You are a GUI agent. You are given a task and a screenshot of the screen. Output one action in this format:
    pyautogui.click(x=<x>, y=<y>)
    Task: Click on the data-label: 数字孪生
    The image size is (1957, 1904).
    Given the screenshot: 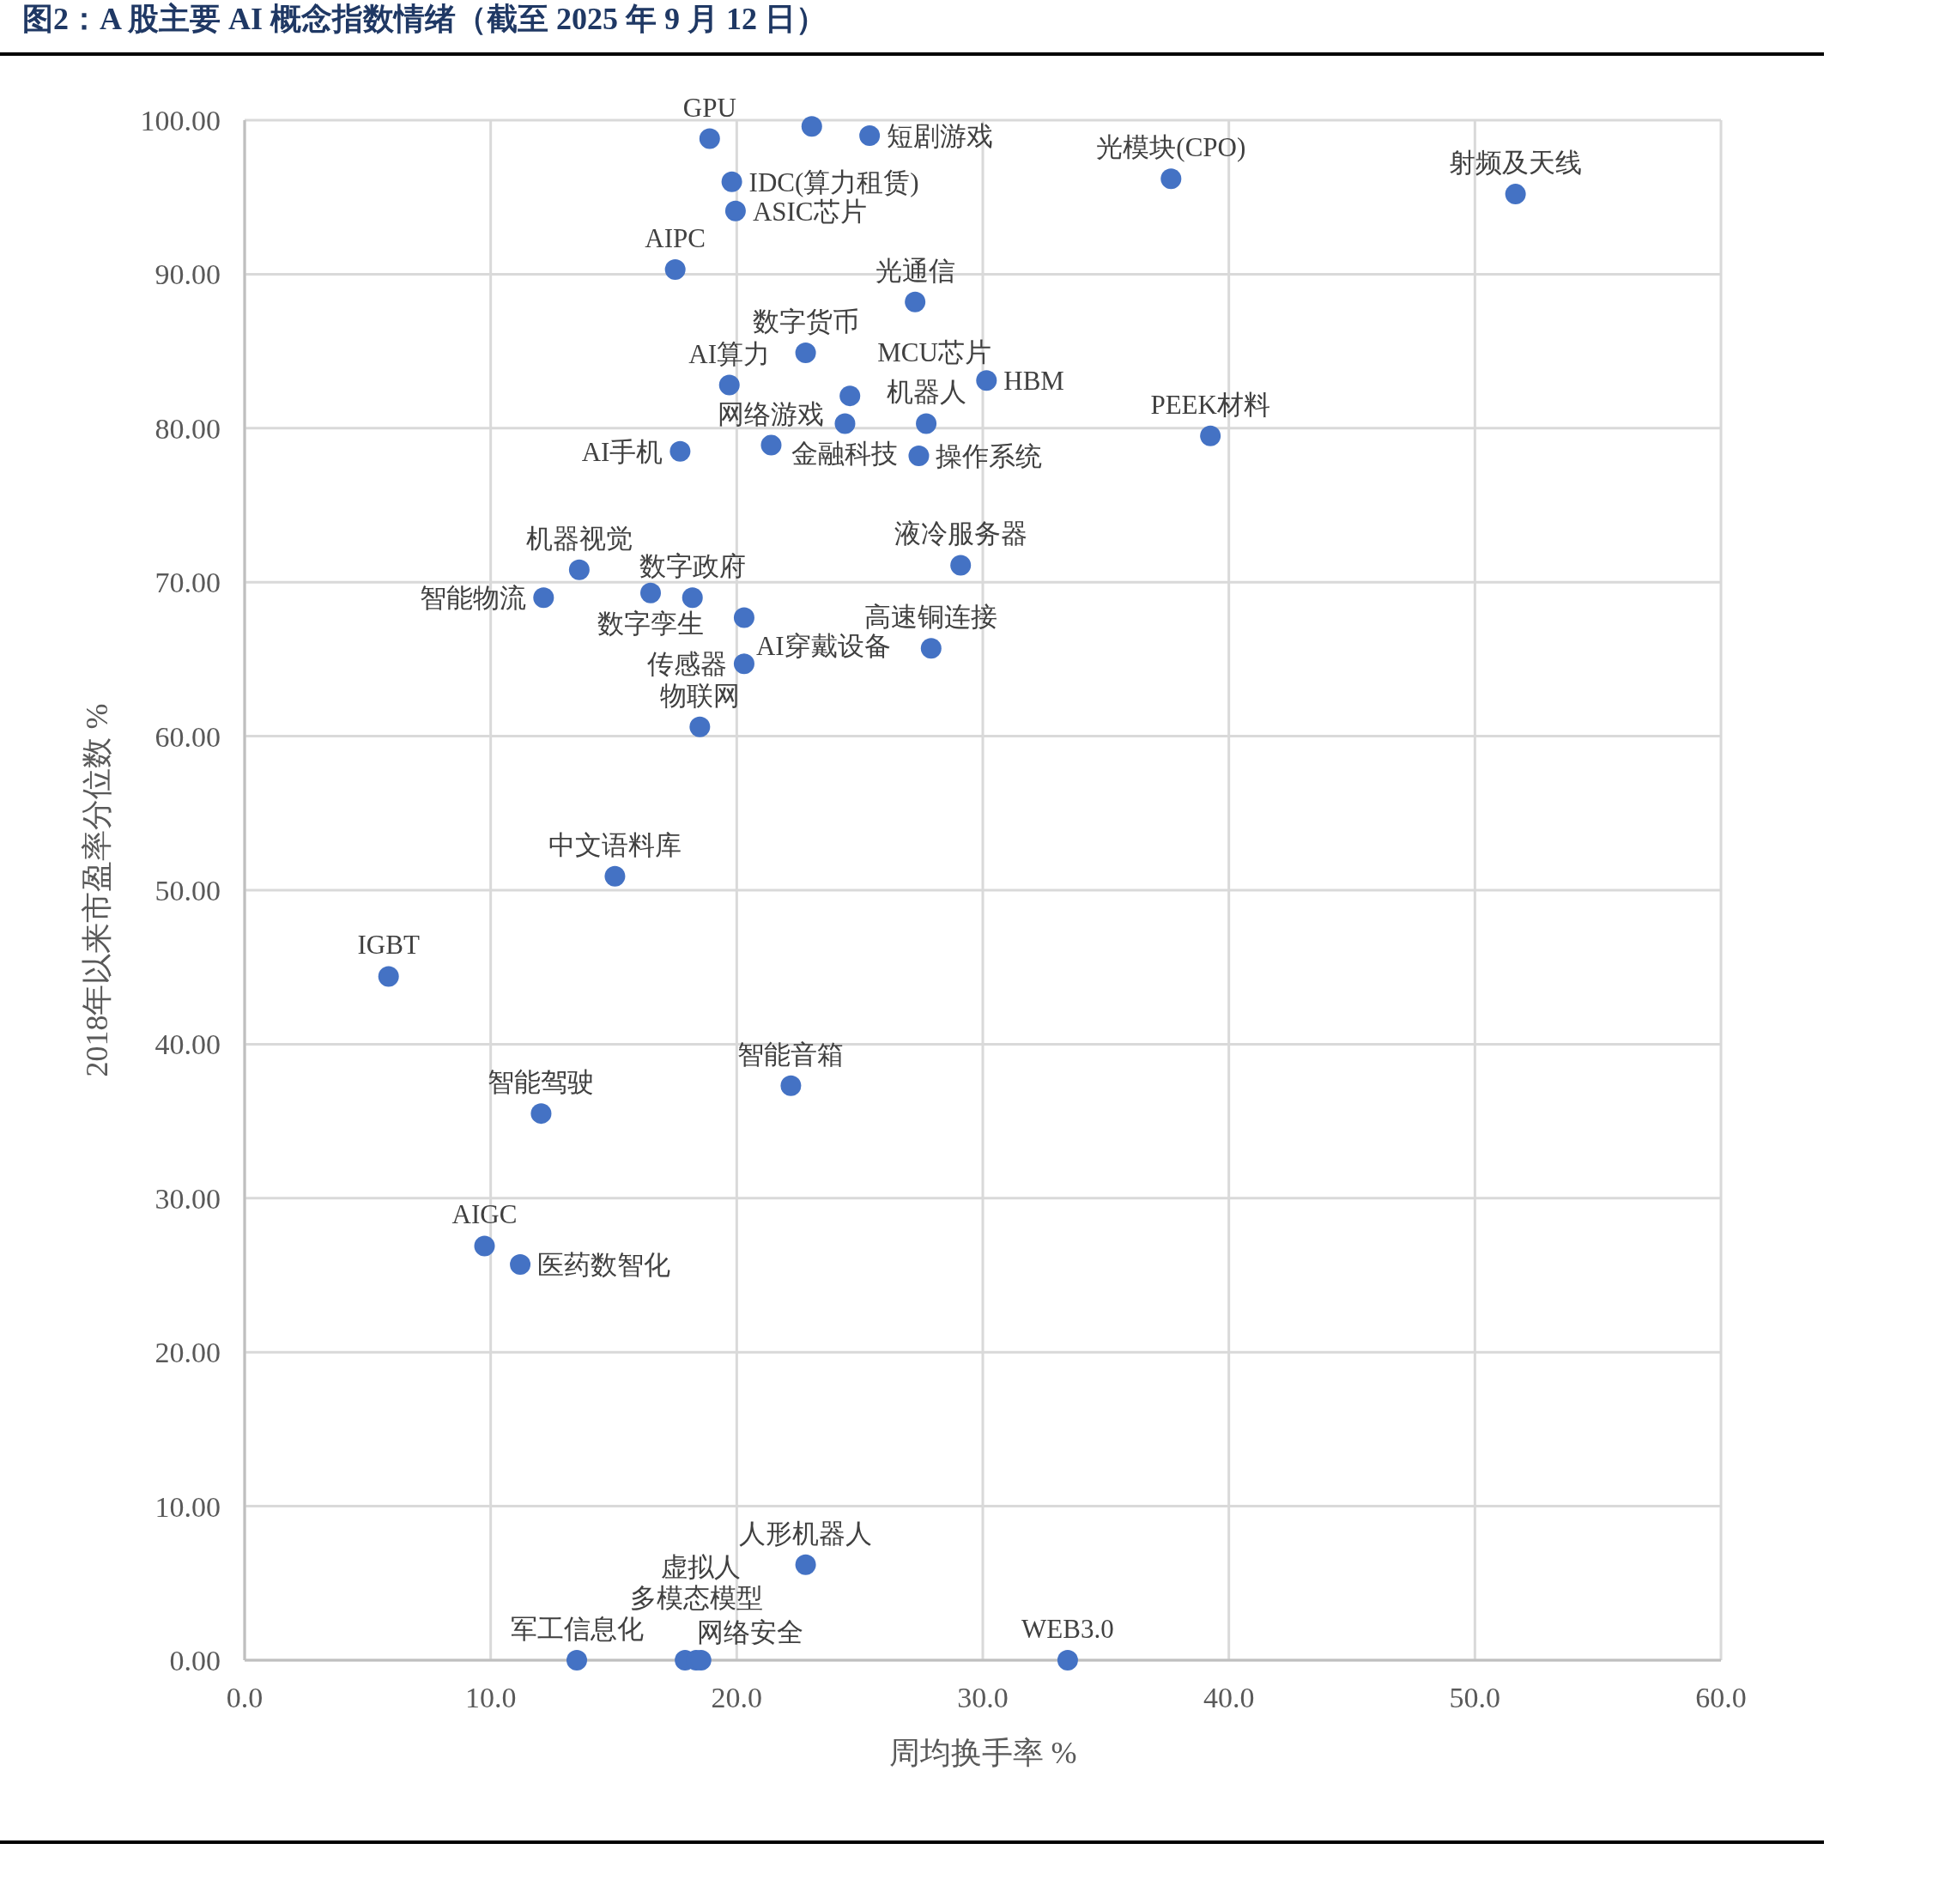 What is the action you would take?
    pyautogui.click(x=650, y=624)
    